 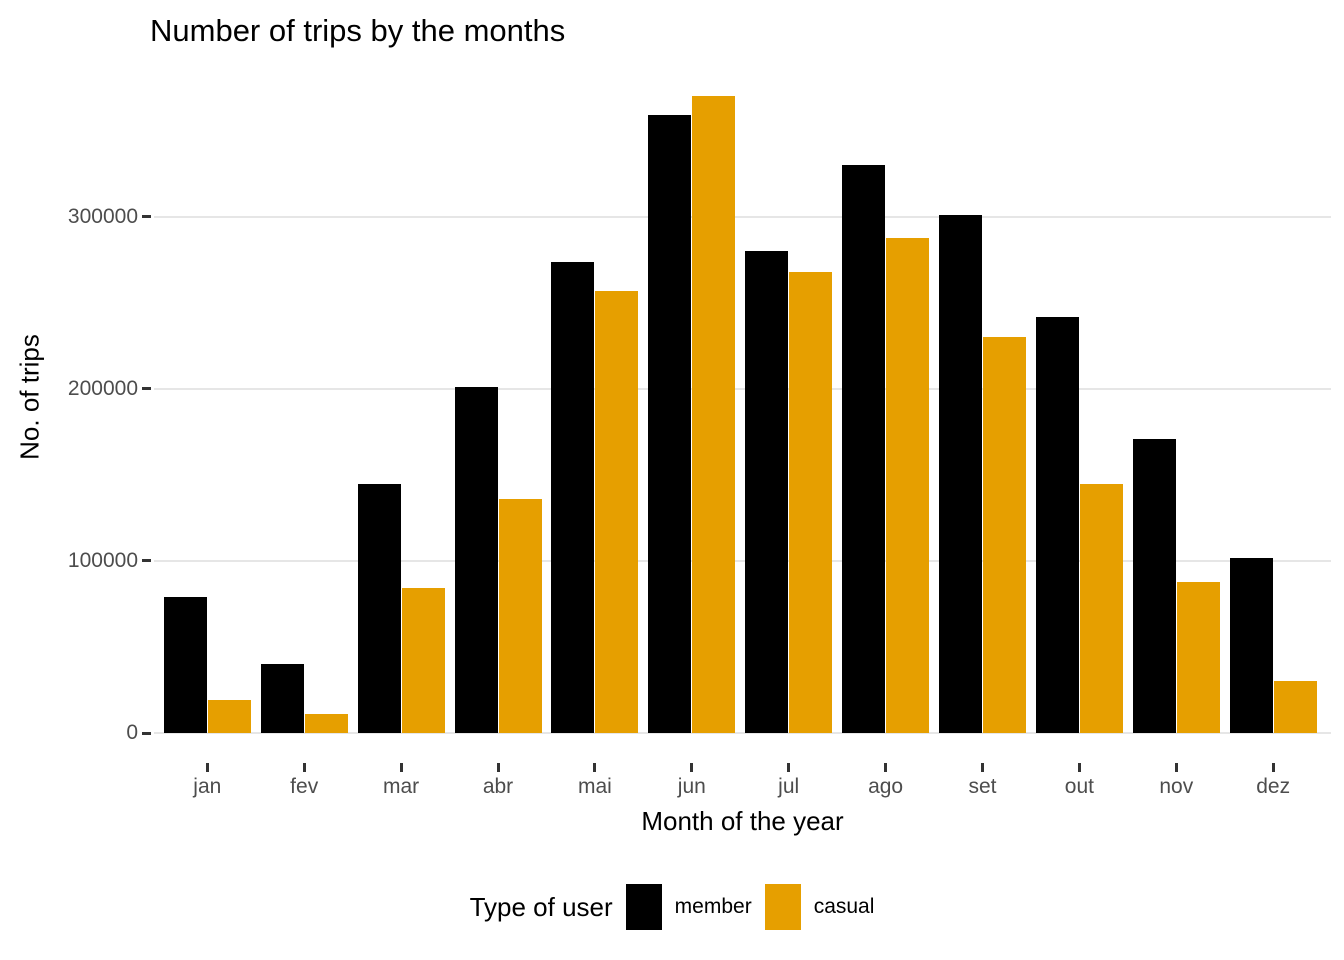 I want to click on legend: Type of user member casual, so click(x=672, y=907).